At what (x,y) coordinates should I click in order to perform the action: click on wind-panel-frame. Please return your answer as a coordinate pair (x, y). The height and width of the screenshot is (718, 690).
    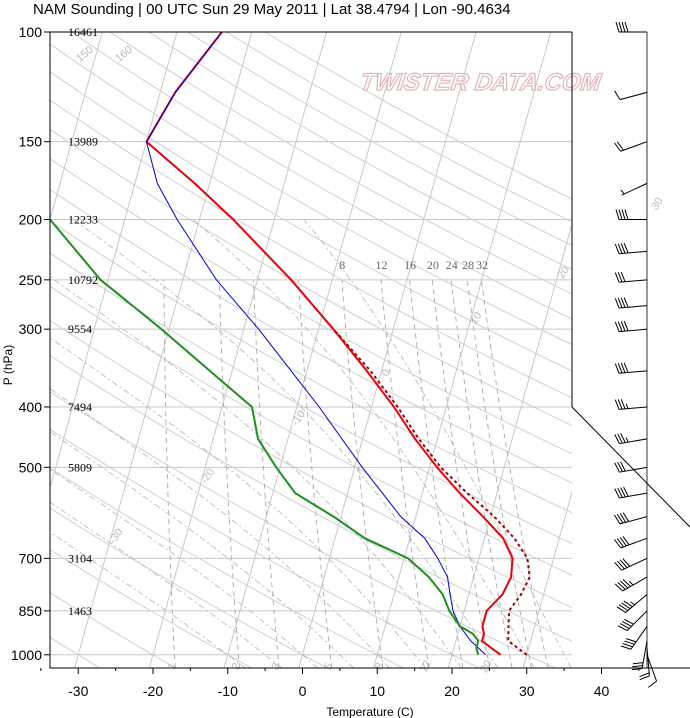
    Looking at the image, I should click on (630, 537).